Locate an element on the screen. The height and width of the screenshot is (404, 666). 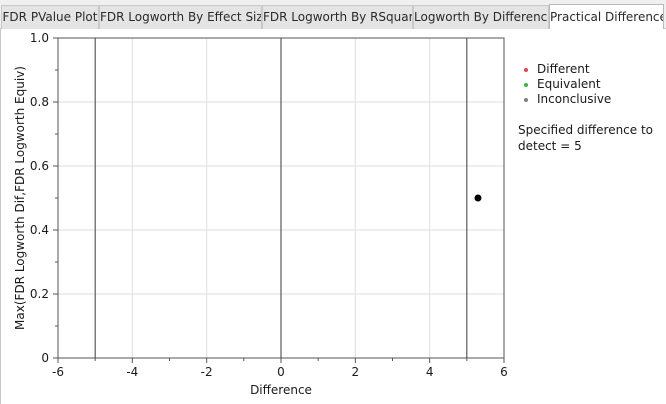
x-tick-label: -6 is located at coordinates (58, 372).